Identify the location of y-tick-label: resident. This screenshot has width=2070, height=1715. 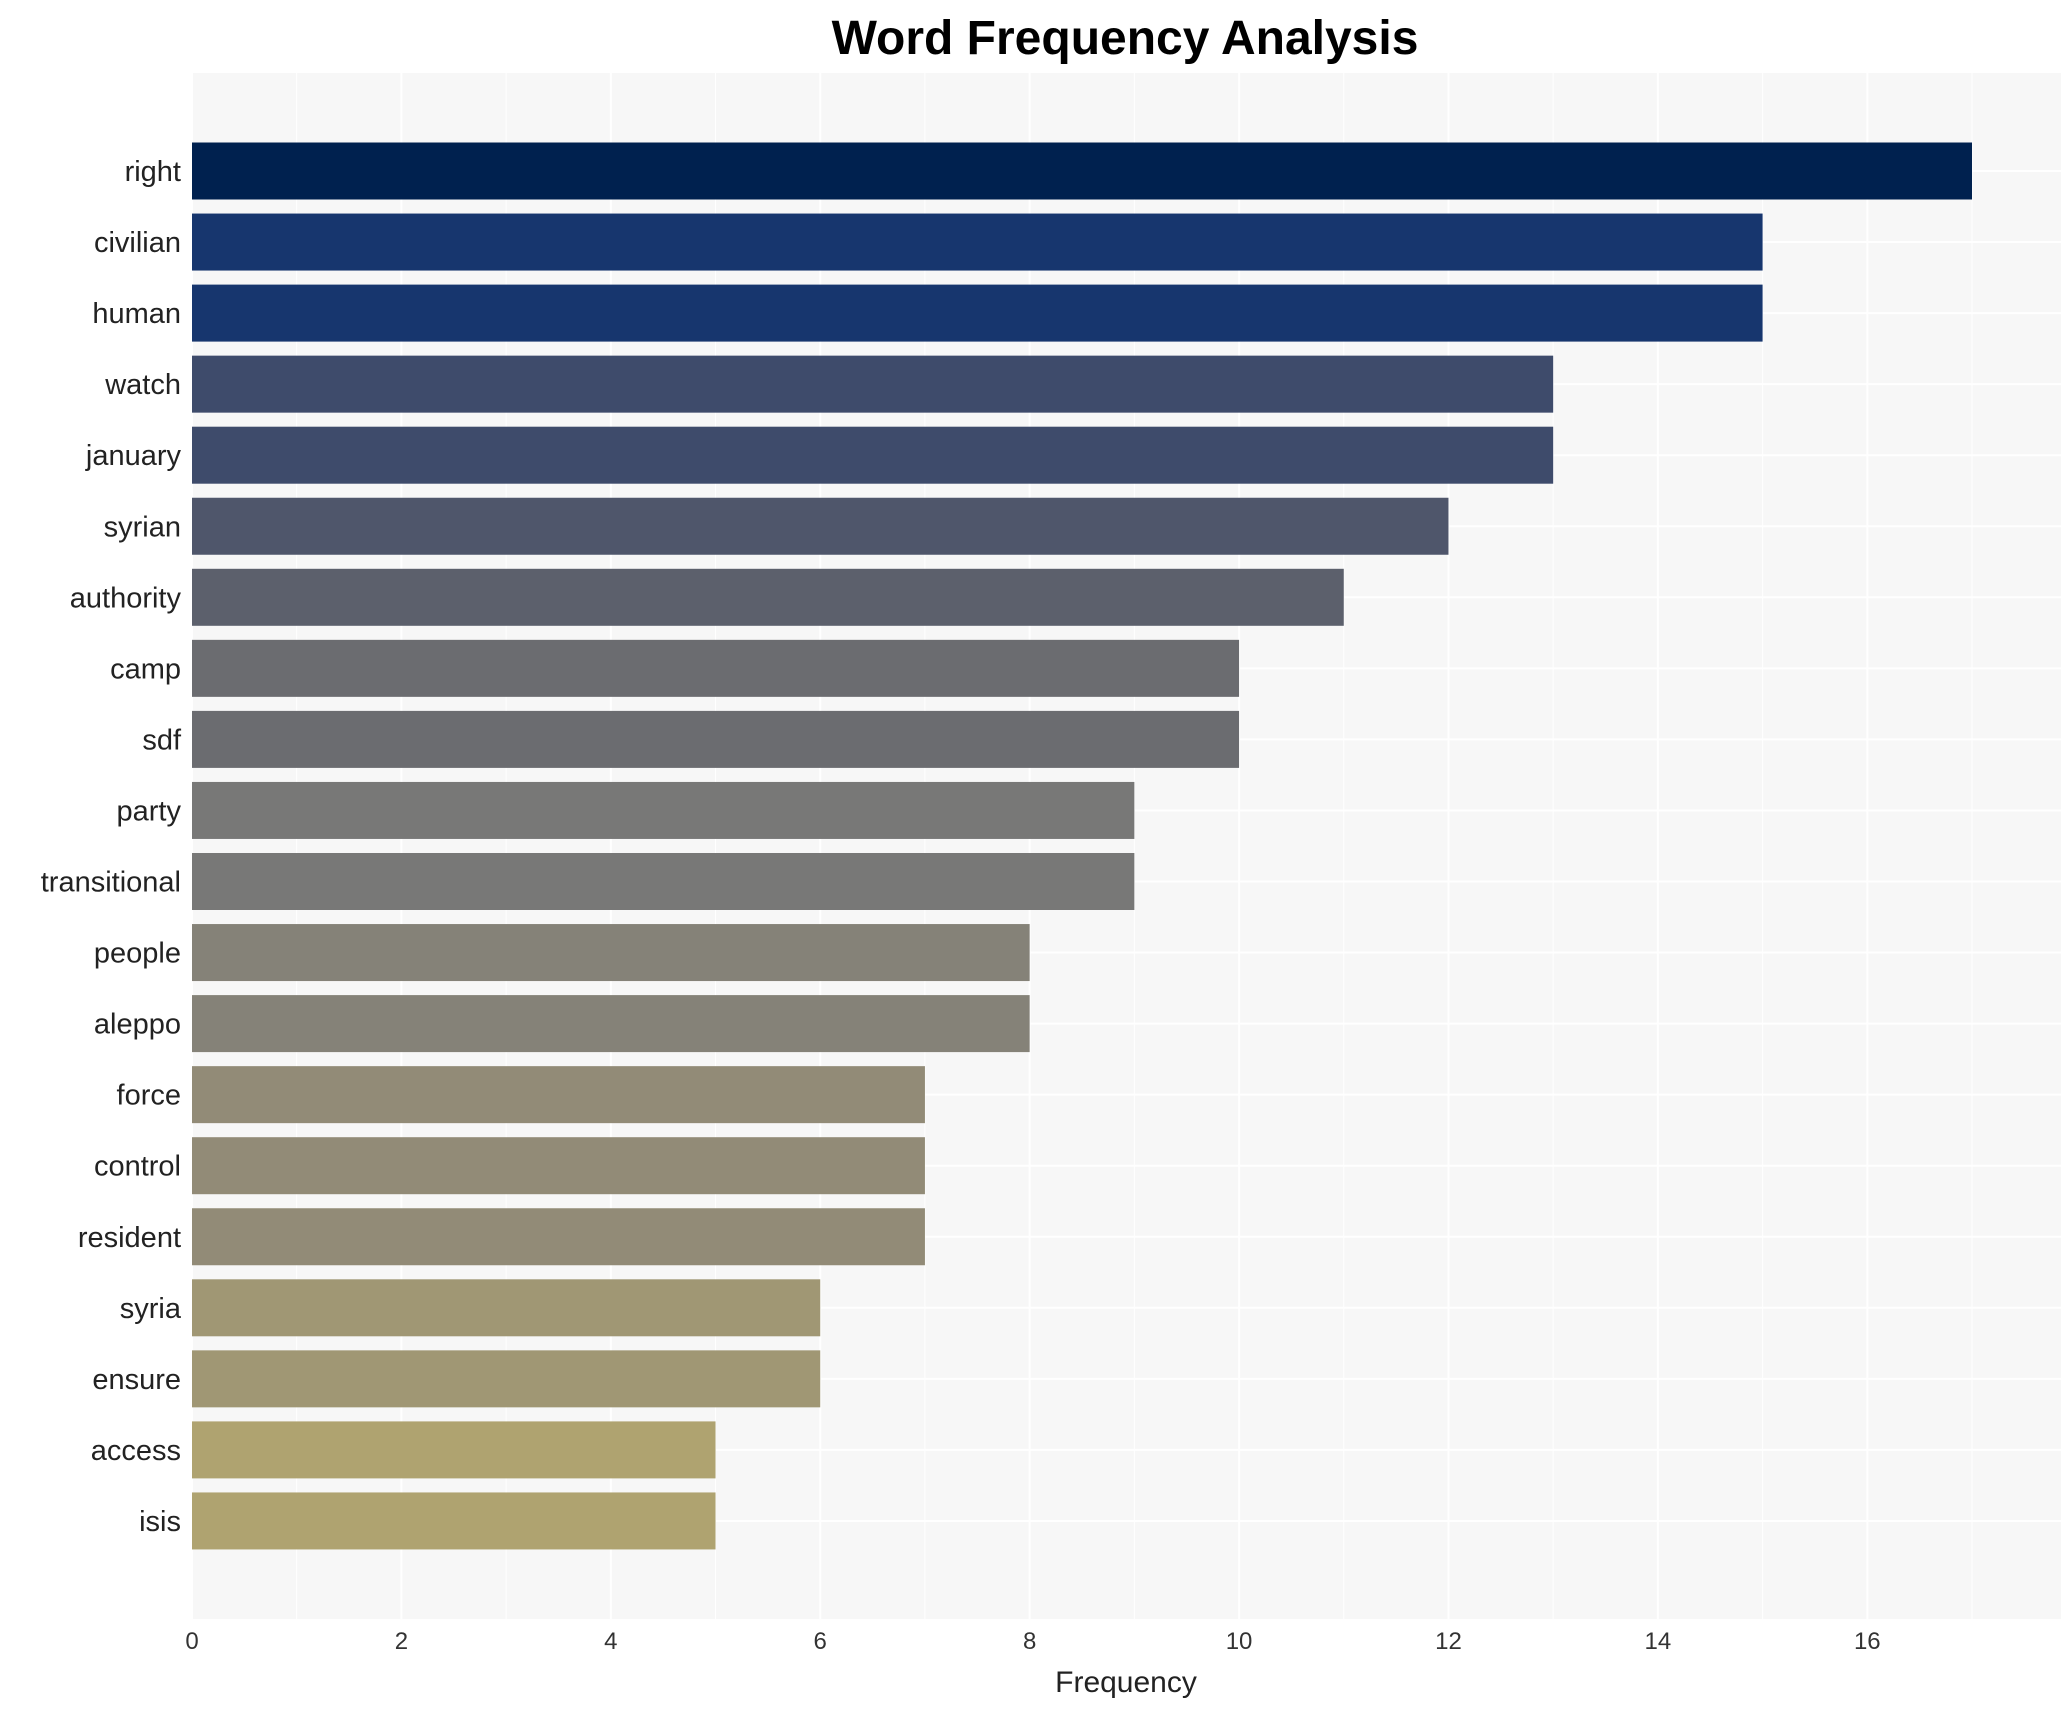
(129, 1238).